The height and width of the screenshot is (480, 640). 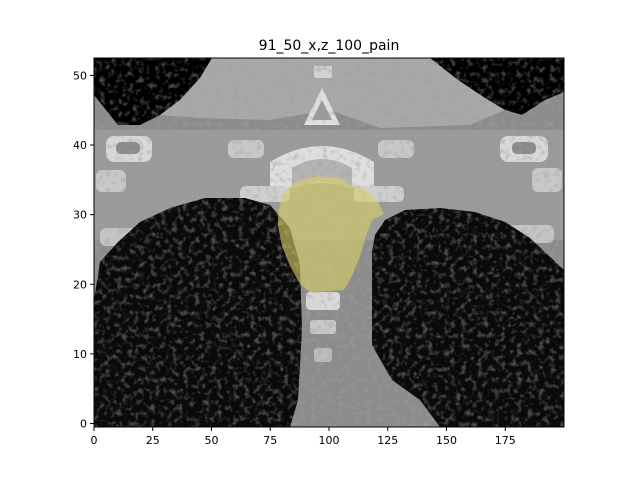 What do you see at coordinates (446, 440) in the screenshot?
I see `x-tick-label: 150` at bounding box center [446, 440].